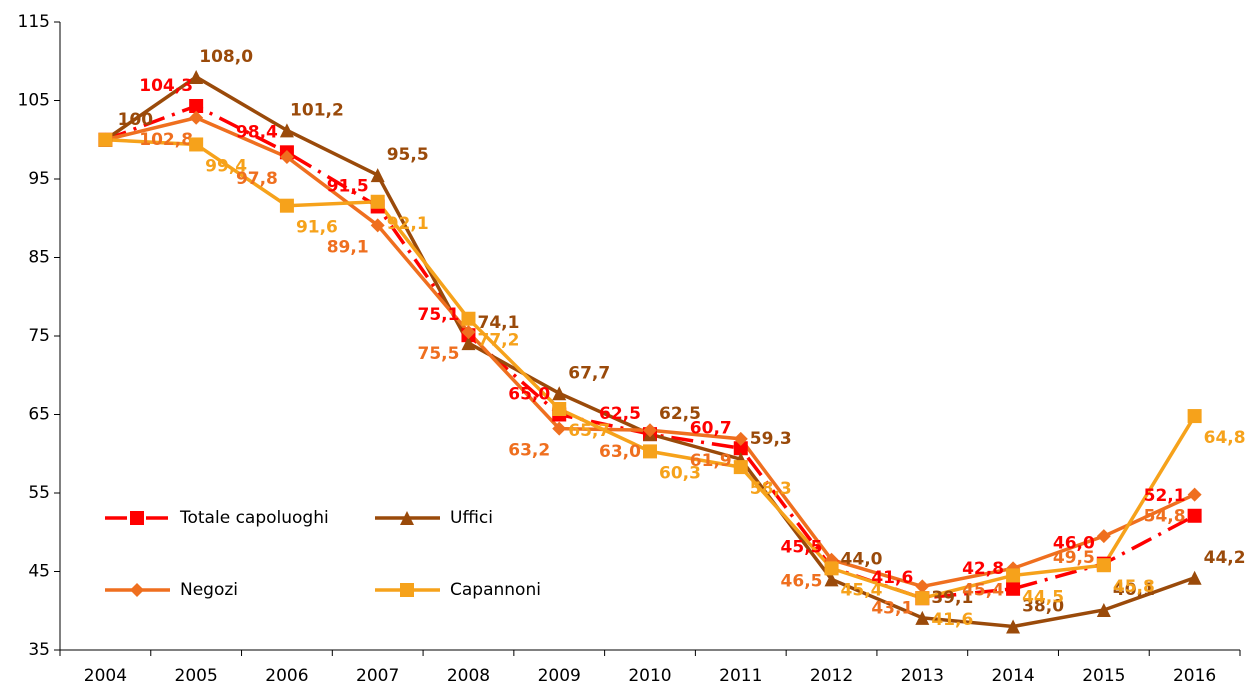 The width and height of the screenshot is (1259, 697). What do you see at coordinates (317, 228) in the screenshot?
I see `data-label: 91,6` at bounding box center [317, 228].